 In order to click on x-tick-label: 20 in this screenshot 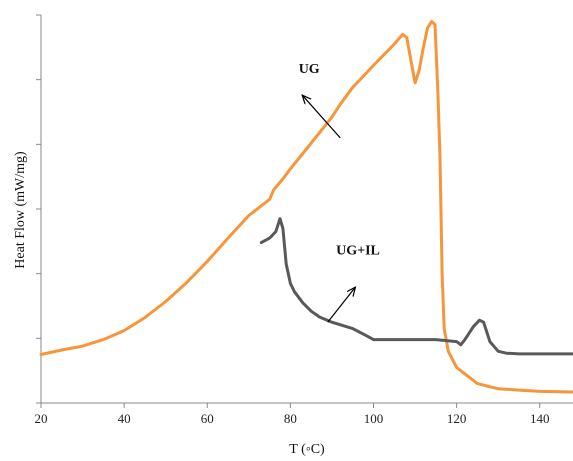, I will do `click(41, 418)`.